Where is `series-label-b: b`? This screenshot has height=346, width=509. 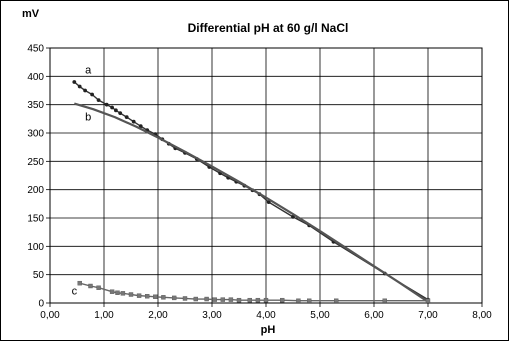 series-label-b: b is located at coordinates (88, 118).